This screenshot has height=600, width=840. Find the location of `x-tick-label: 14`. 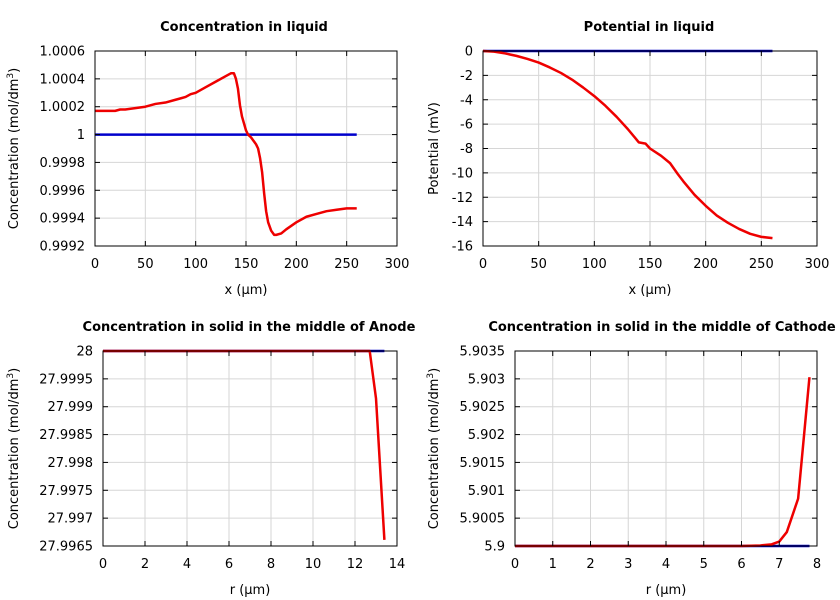

x-tick-label: 14 is located at coordinates (397, 564).